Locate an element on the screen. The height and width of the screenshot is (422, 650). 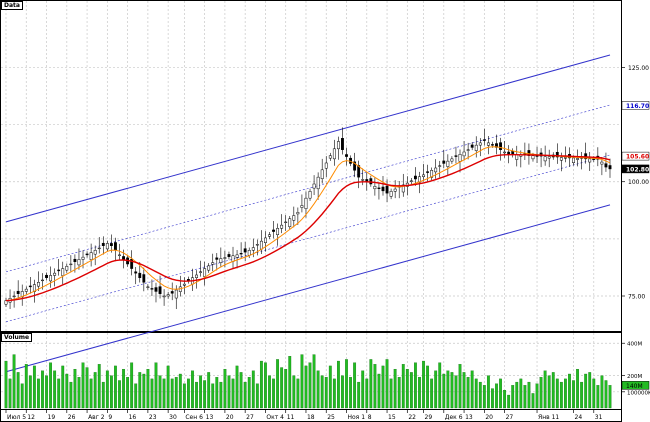
date-tick-label: Авг 2 is located at coordinates (96, 417).